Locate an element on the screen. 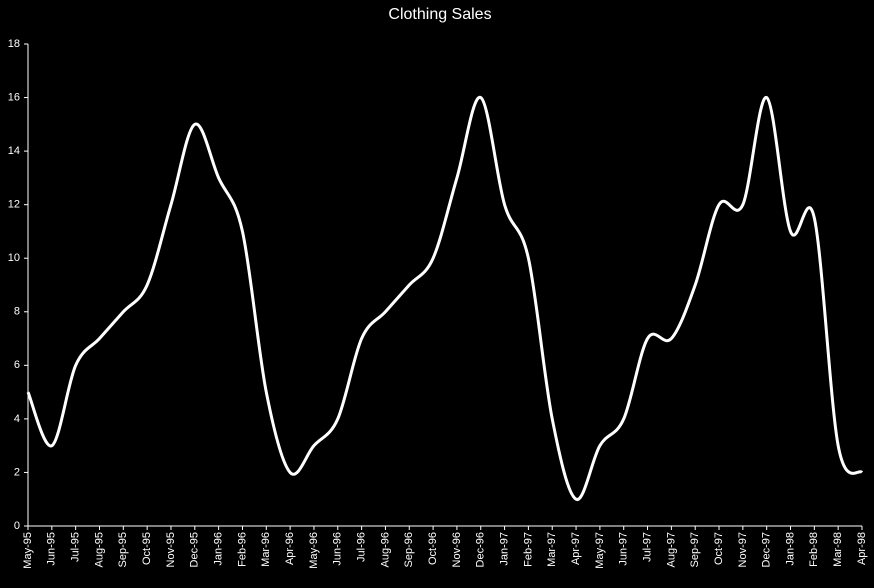  x-tick-label: Feb-96 is located at coordinates (242, 549).